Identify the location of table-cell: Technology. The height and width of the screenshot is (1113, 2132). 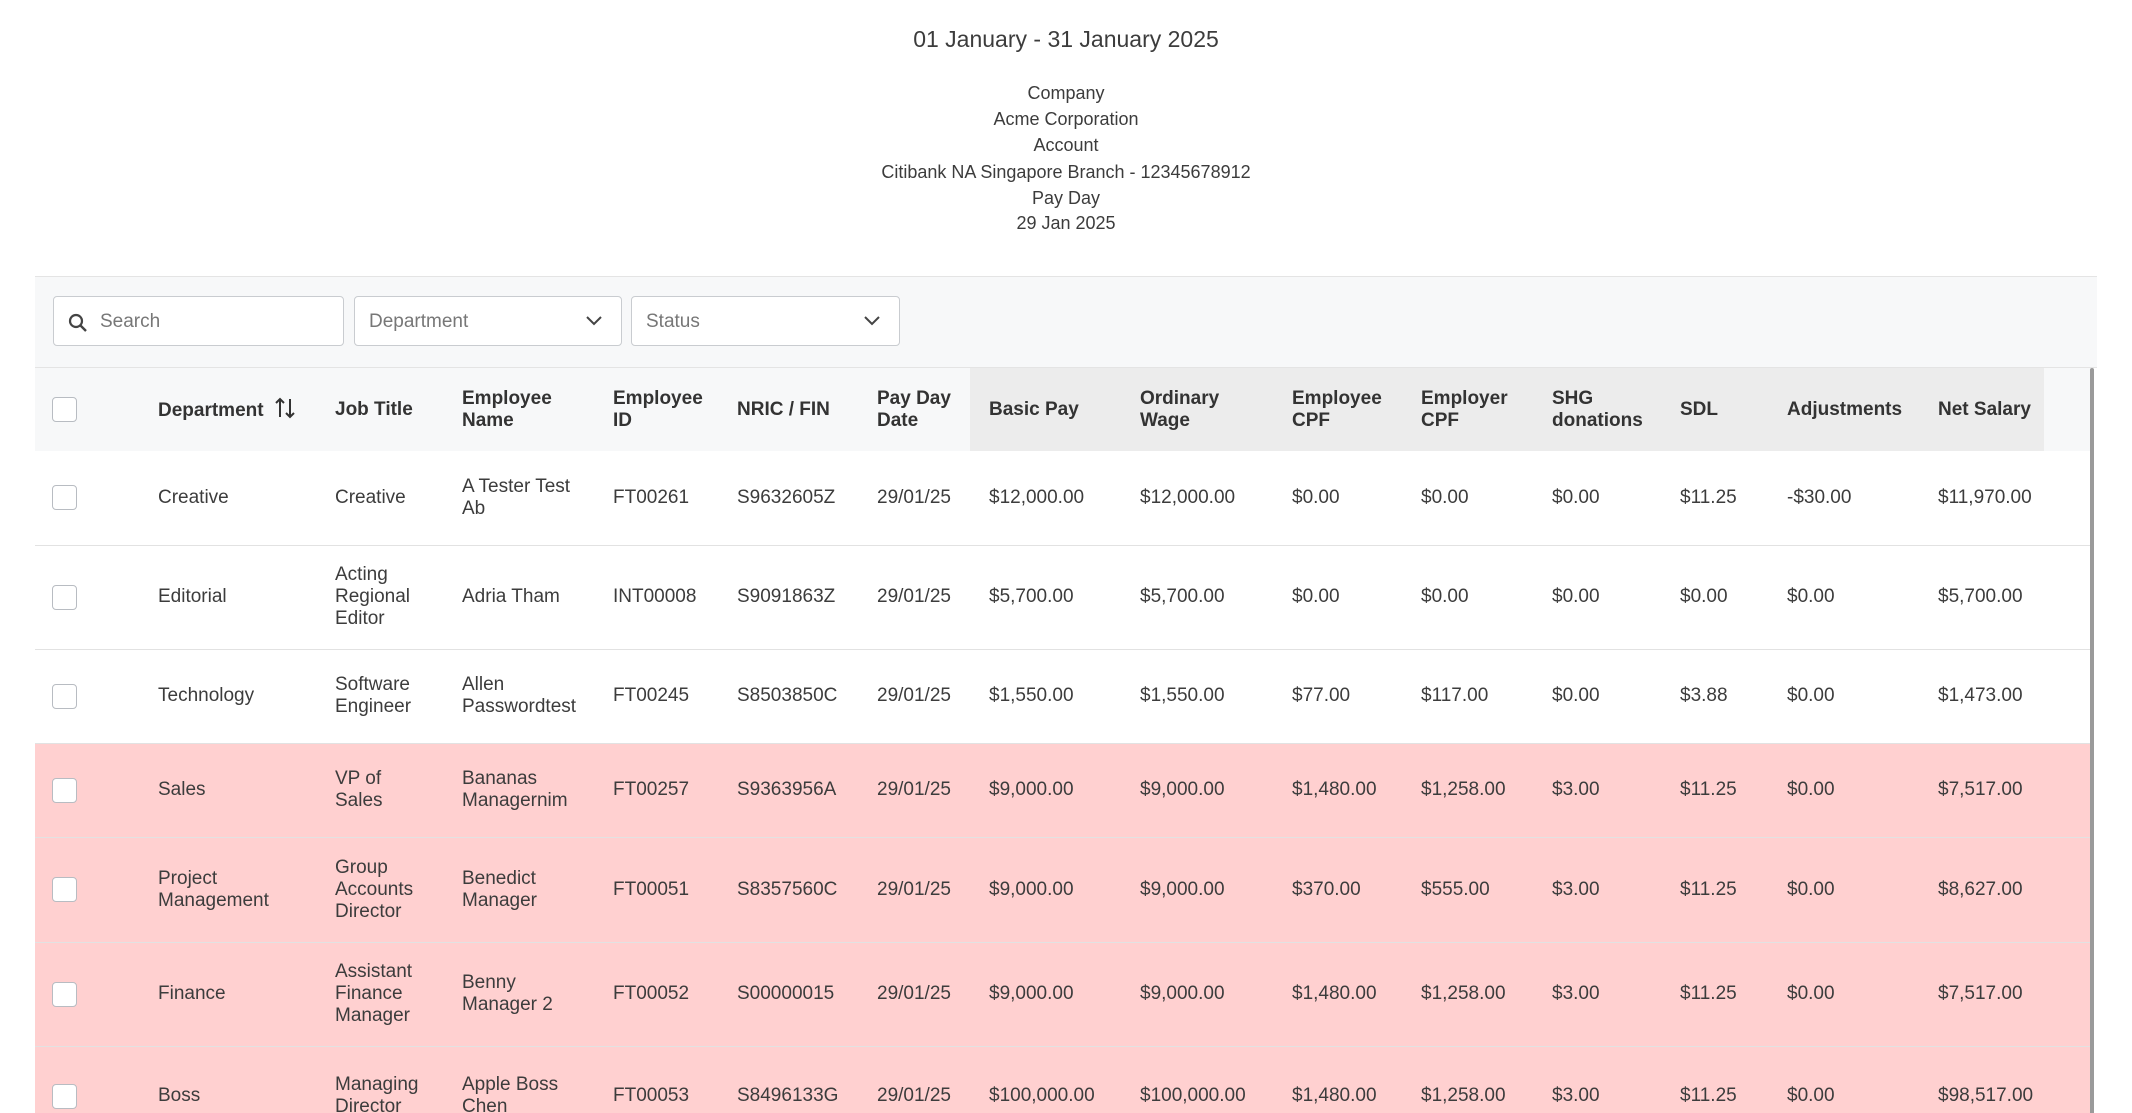
(227, 696).